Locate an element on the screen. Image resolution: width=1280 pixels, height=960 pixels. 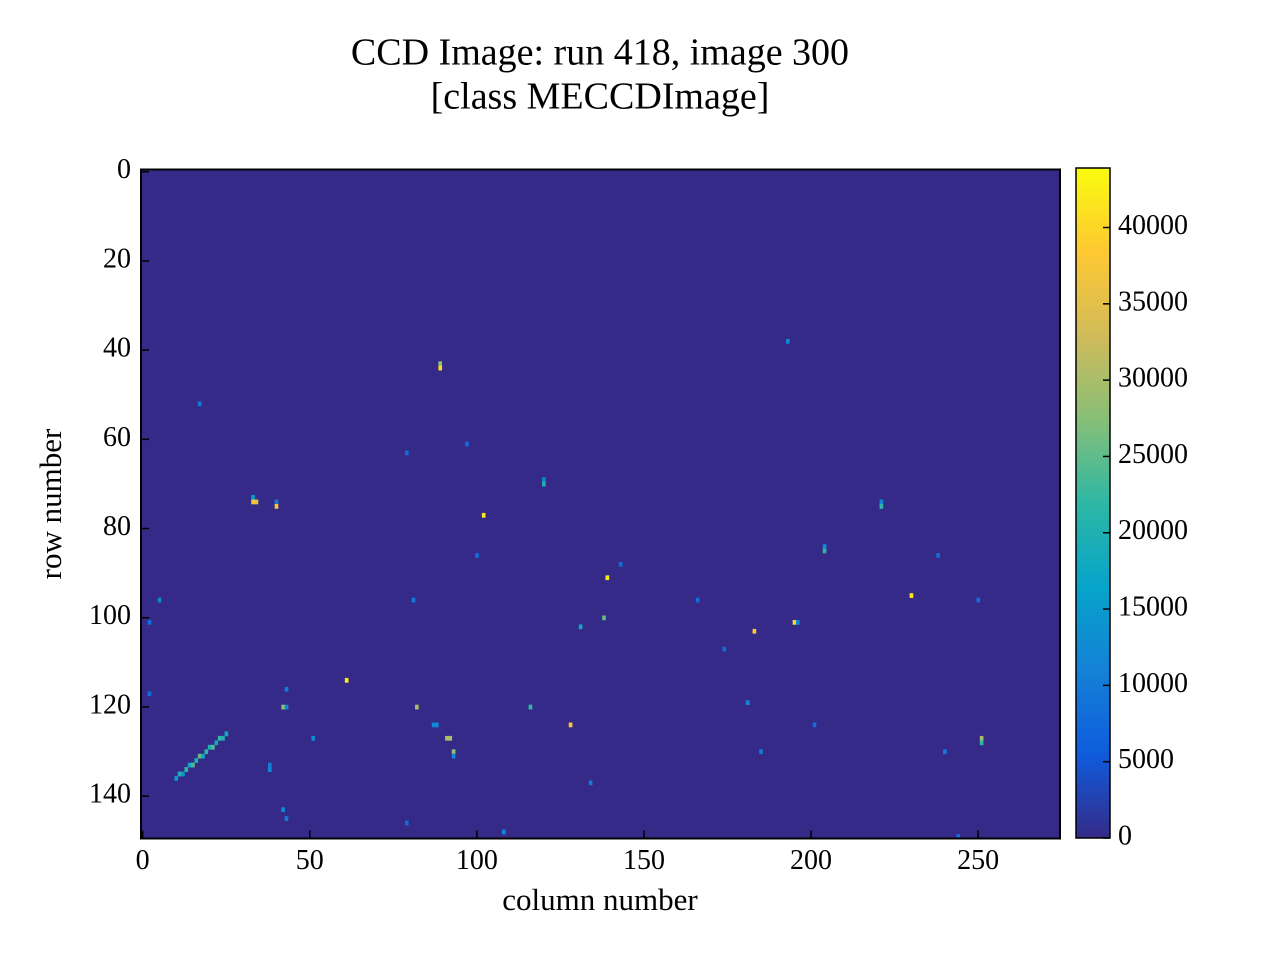
x-axis-label: column number is located at coordinates (600, 899).